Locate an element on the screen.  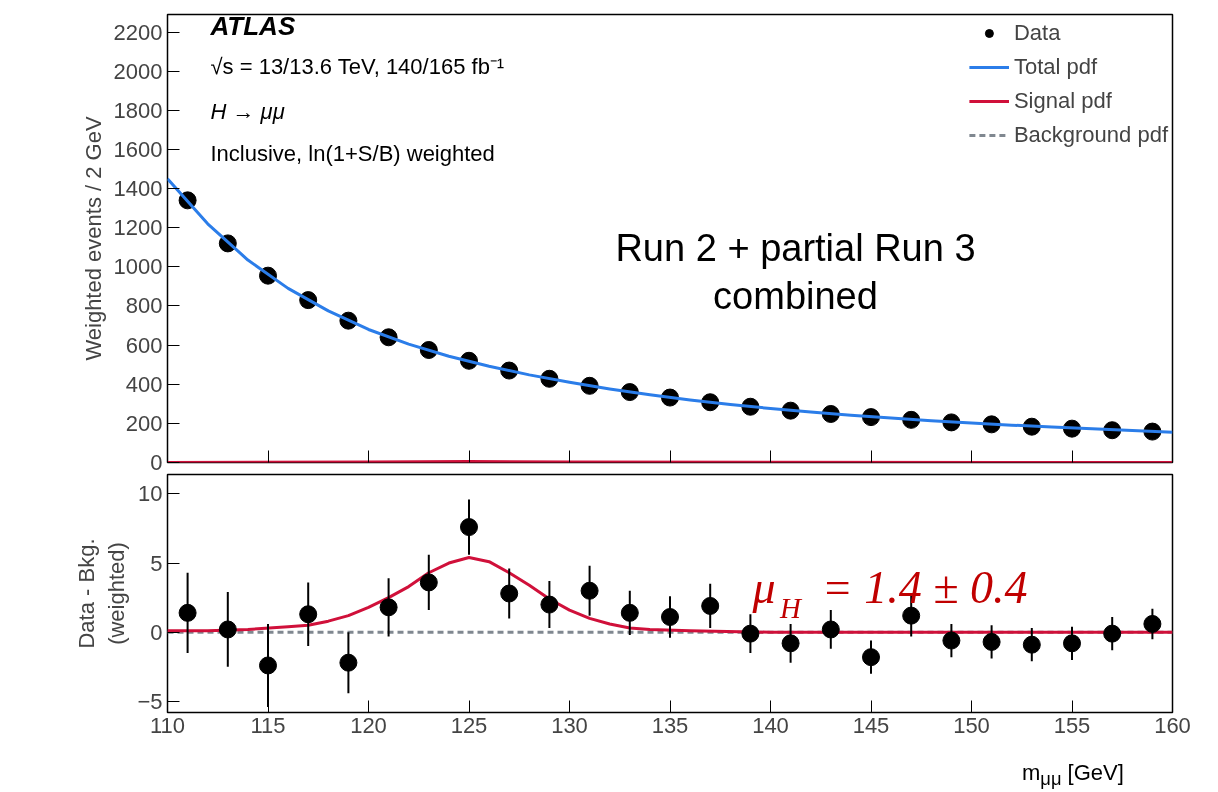
x-tick-label: 125 is located at coordinates (469, 725).